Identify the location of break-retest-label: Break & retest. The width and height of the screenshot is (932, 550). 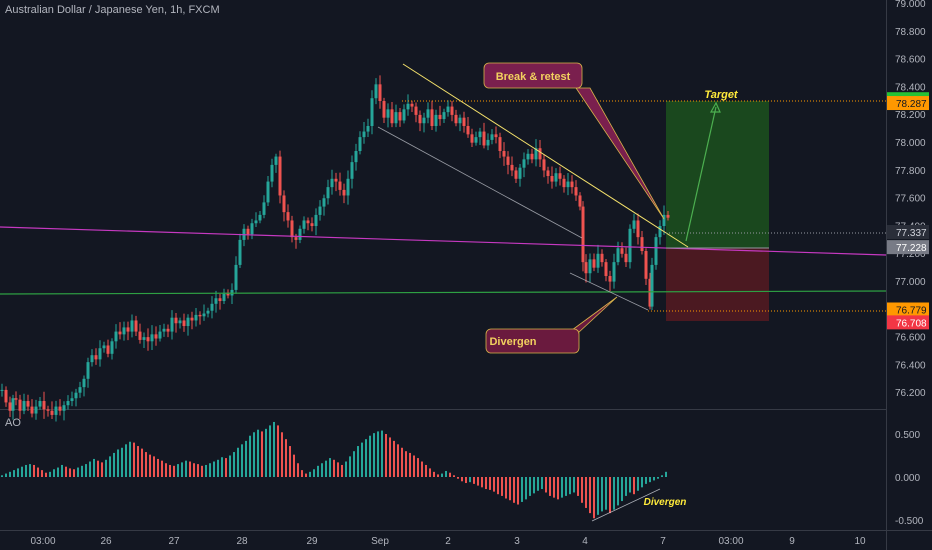
(533, 77).